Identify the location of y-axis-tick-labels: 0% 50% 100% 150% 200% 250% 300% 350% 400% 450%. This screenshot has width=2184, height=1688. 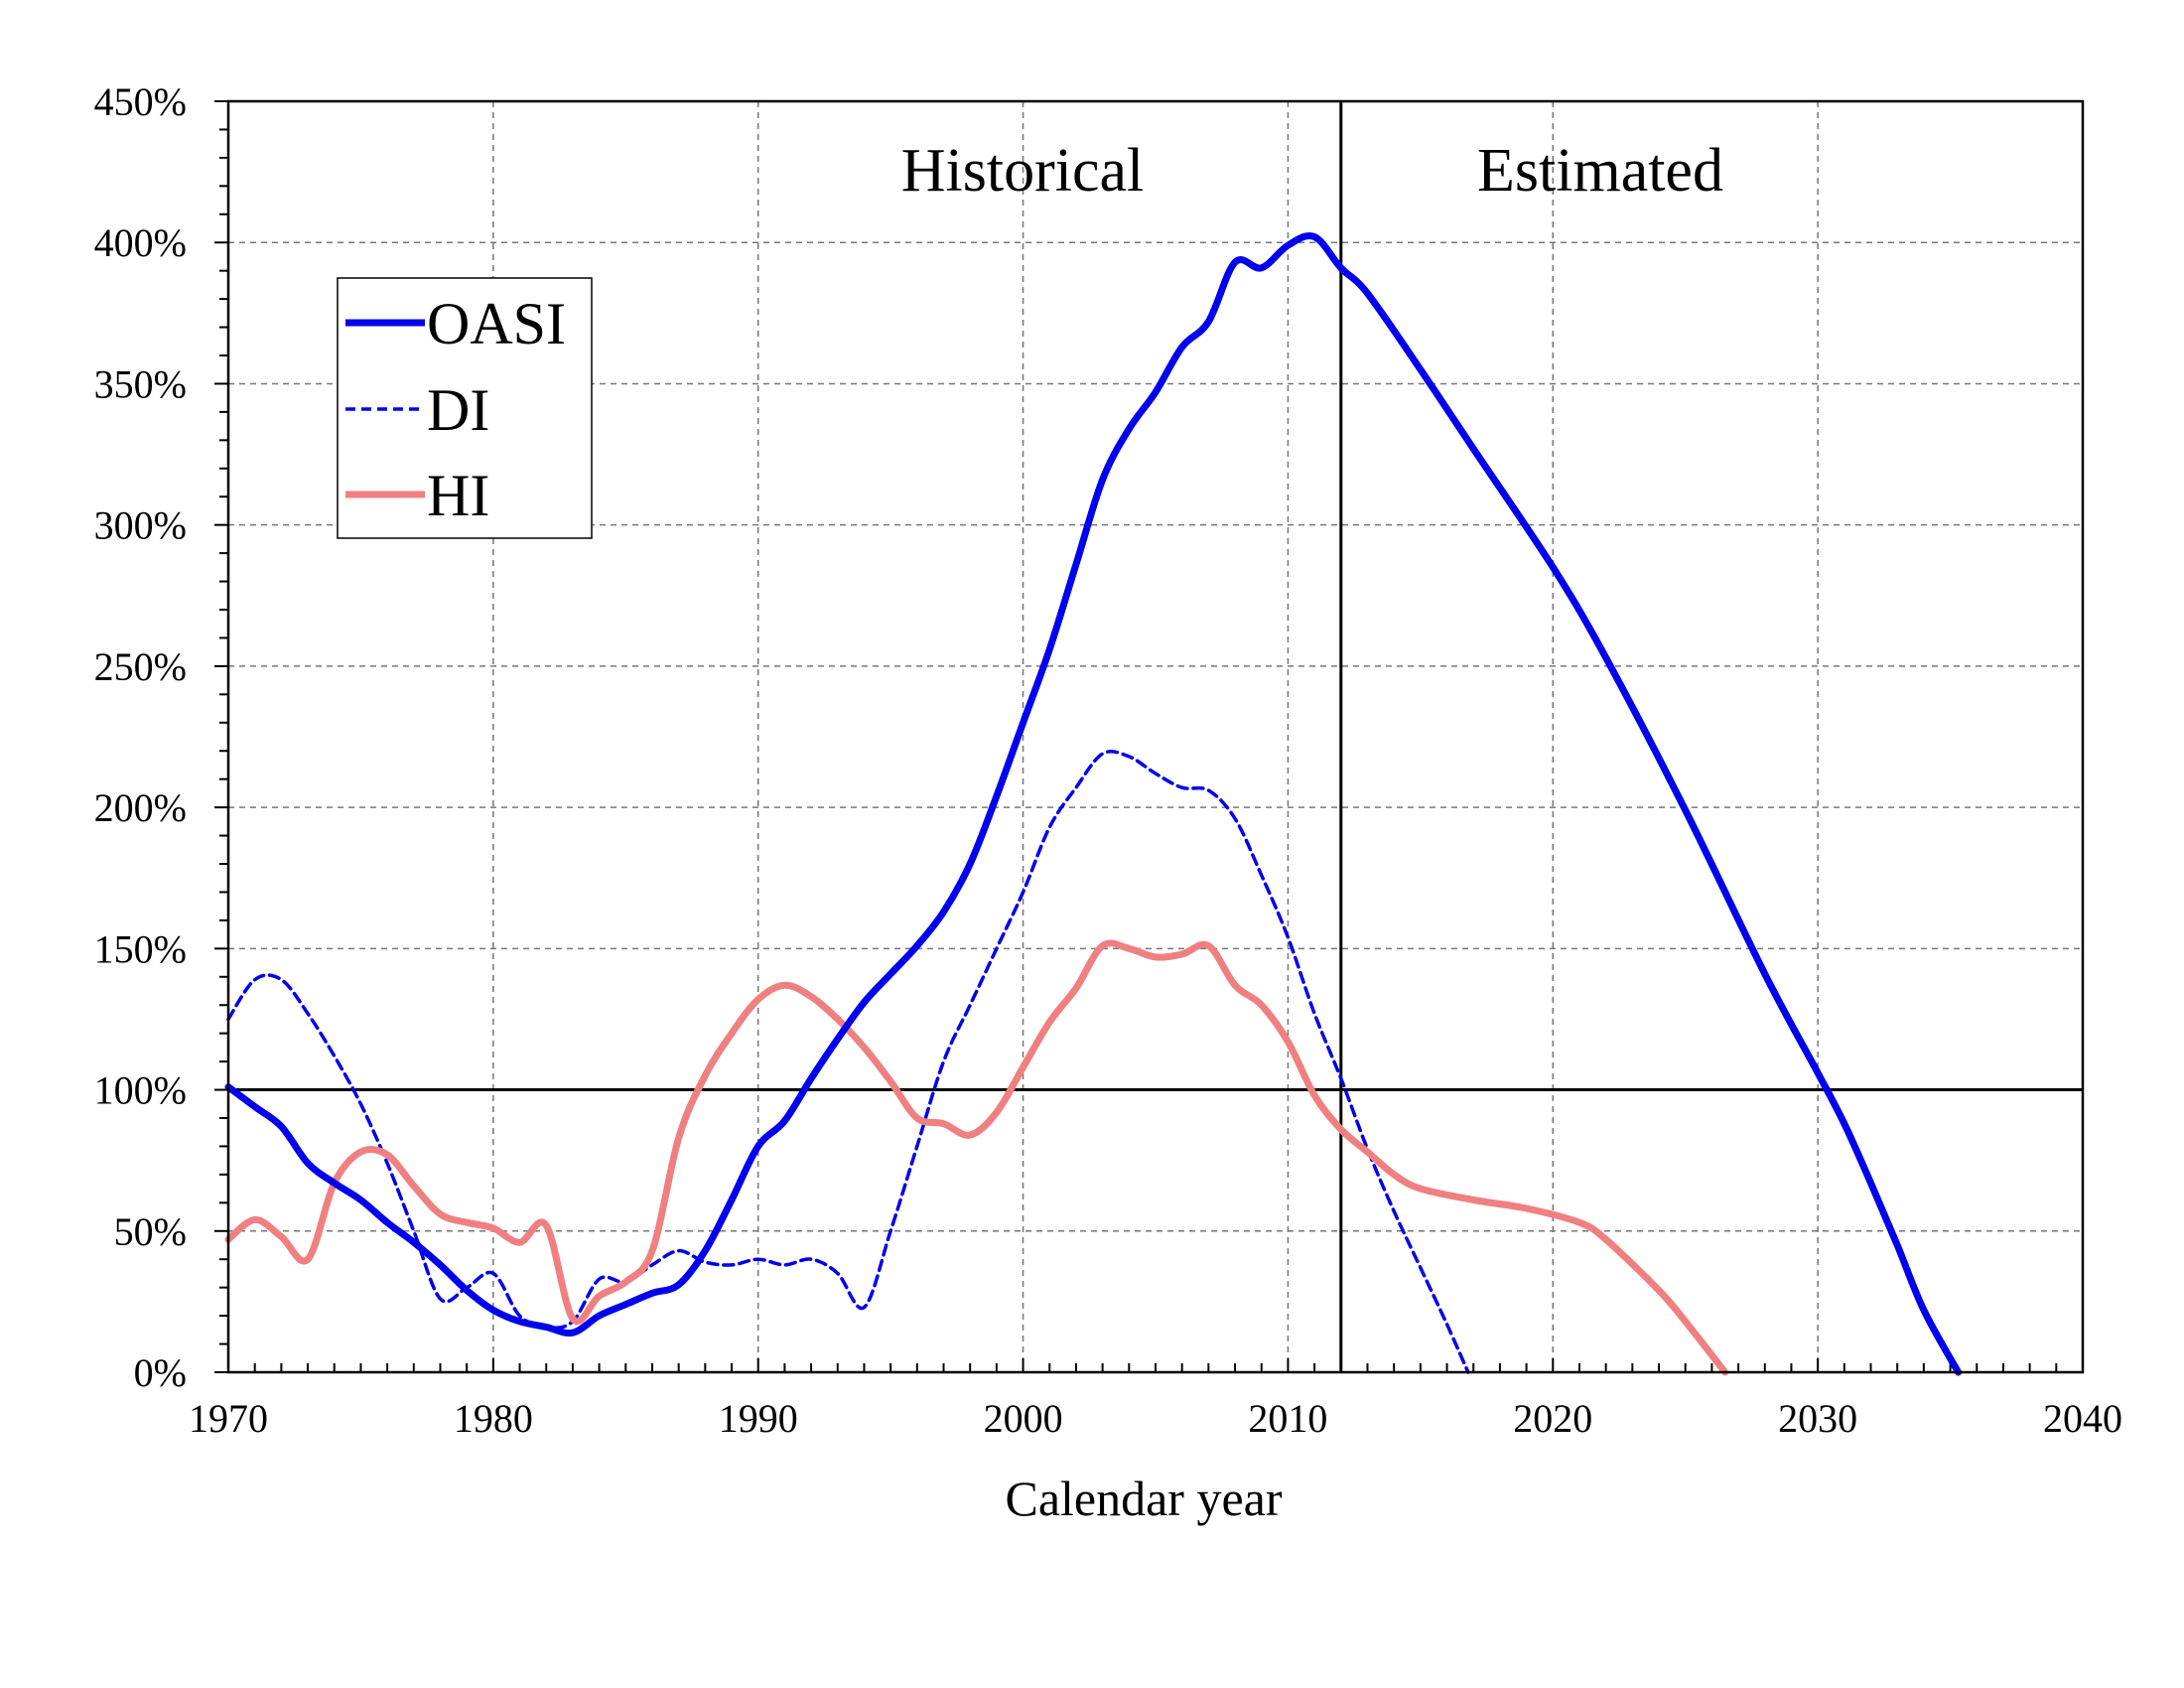
(140, 737).